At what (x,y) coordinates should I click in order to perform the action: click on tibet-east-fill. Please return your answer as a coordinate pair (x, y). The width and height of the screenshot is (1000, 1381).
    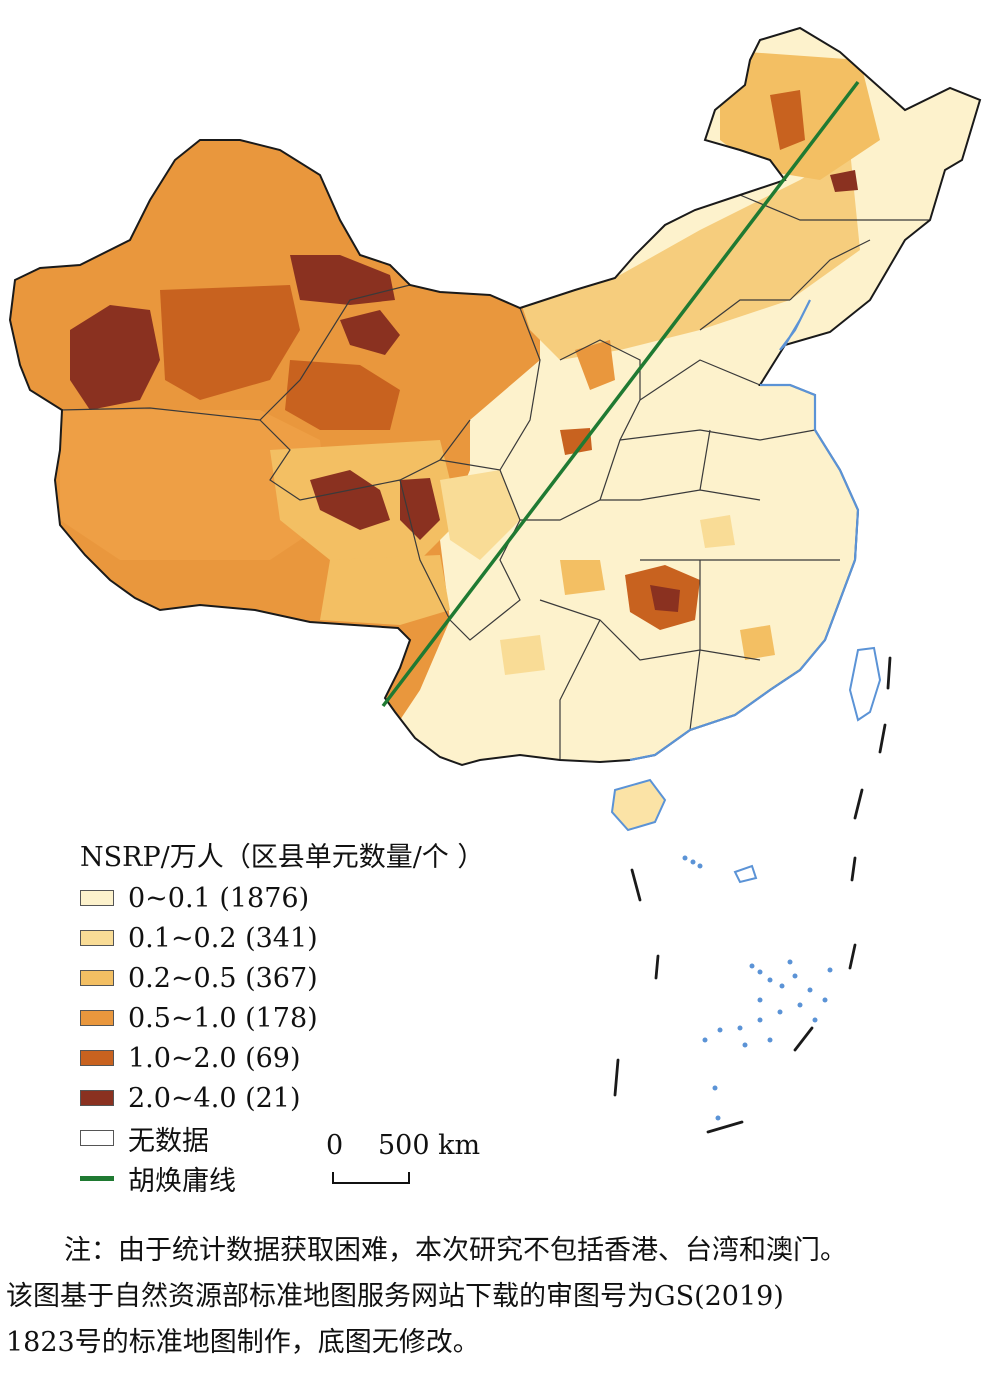
    Looking at the image, I should click on (385, 590).